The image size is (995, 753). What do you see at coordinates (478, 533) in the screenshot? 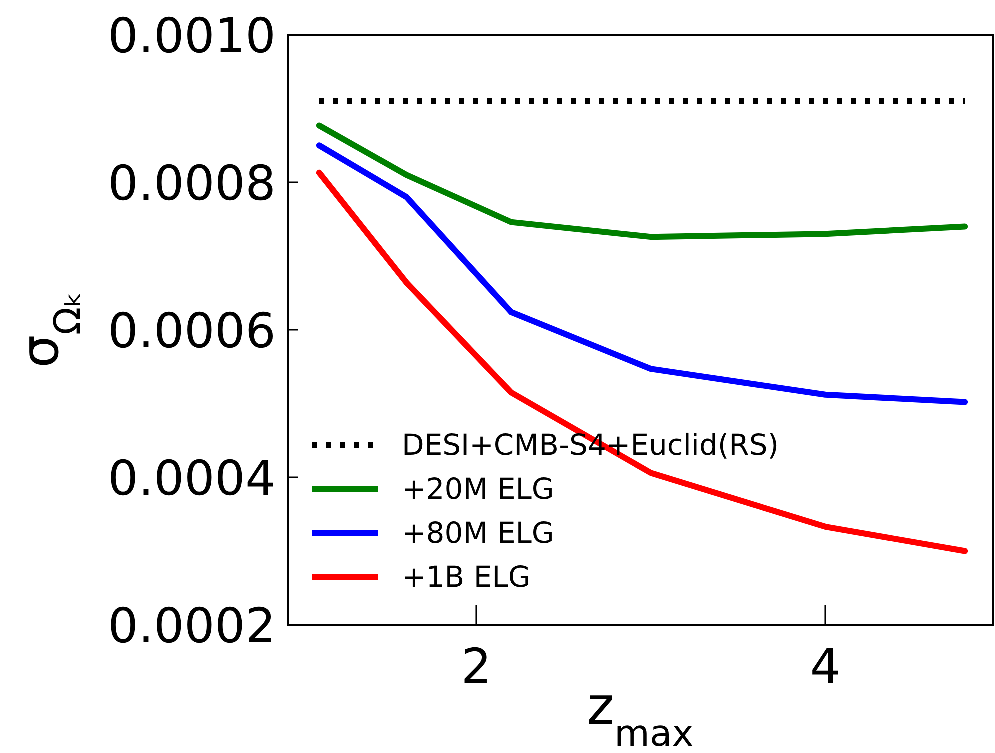
I see `legend-label: +80M ELG` at bounding box center [478, 533].